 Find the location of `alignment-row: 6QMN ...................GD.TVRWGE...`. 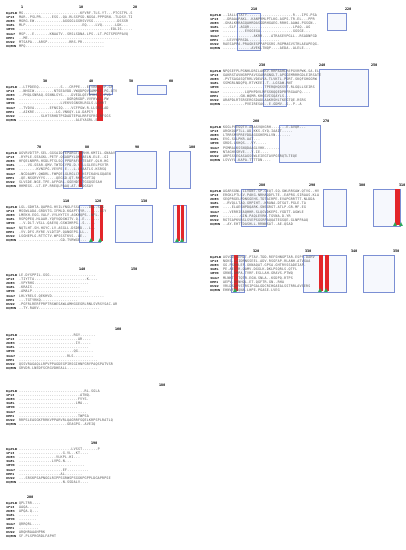

alignment-row: 6QMN ...................GD.TVRWGE... is located at coordinates (104, 240).